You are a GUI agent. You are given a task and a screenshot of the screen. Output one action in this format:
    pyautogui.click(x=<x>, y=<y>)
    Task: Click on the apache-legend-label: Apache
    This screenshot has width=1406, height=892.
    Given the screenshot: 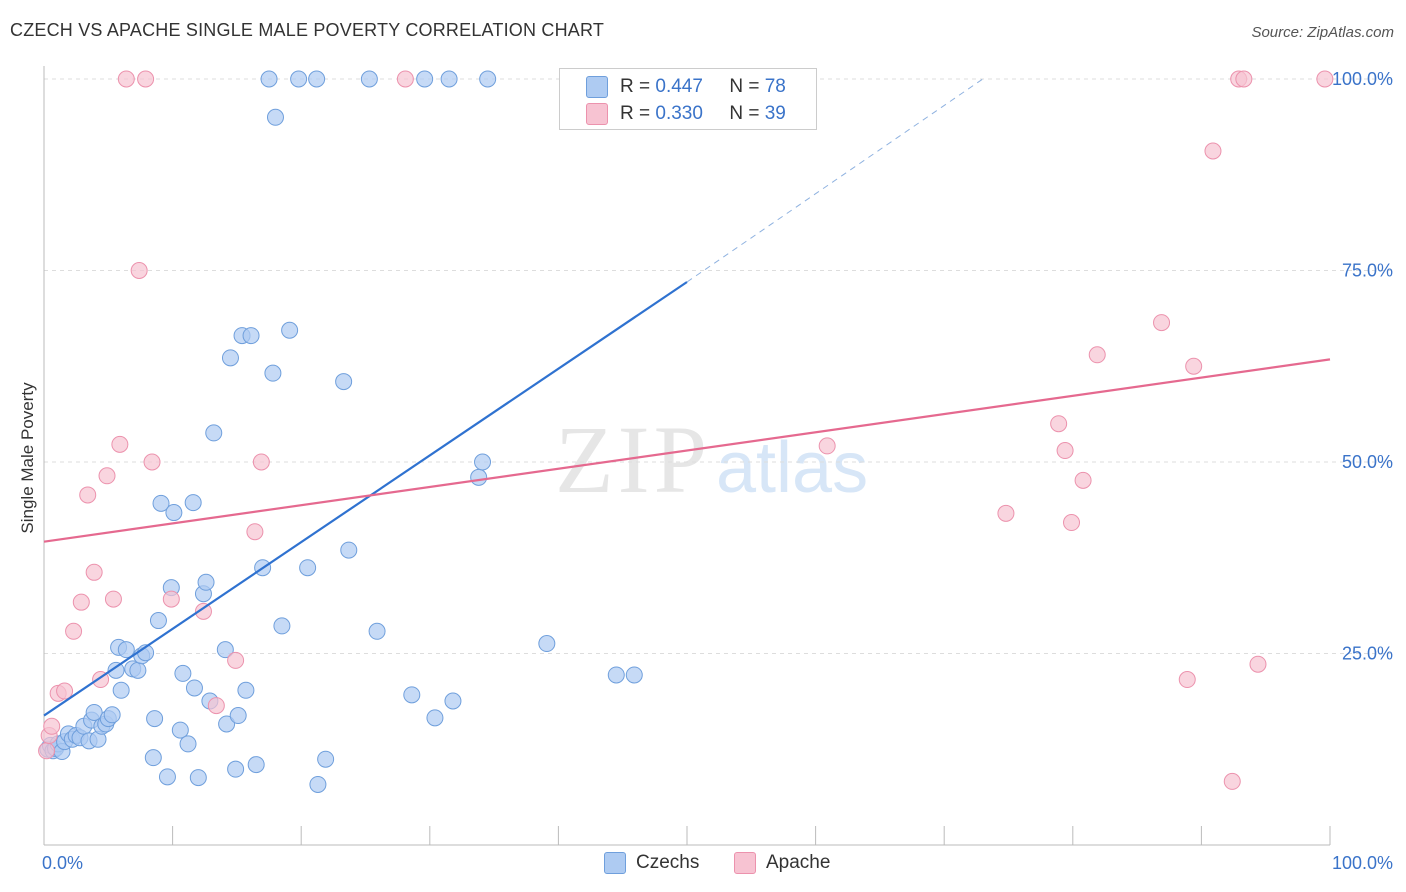 What is the action you would take?
    pyautogui.click(x=798, y=862)
    